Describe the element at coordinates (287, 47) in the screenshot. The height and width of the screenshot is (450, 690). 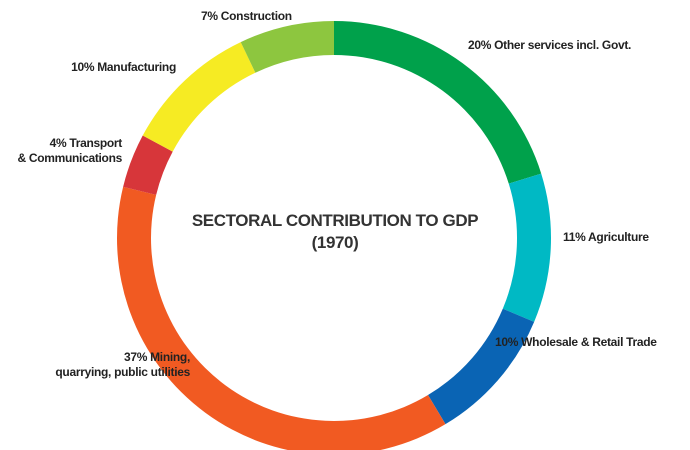
I see `slice-construction` at that location.